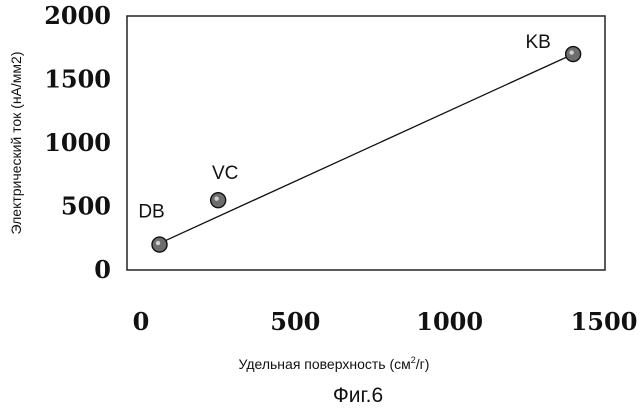 This screenshot has width=640, height=412. I want to click on x-axis-label: Удельная поверхность (см2/г), so click(334, 363).